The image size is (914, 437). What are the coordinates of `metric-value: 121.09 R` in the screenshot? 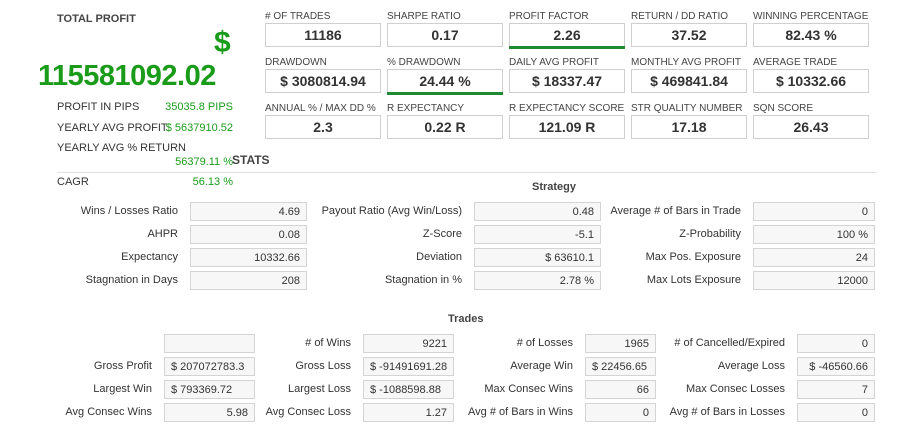 It's located at (567, 127).